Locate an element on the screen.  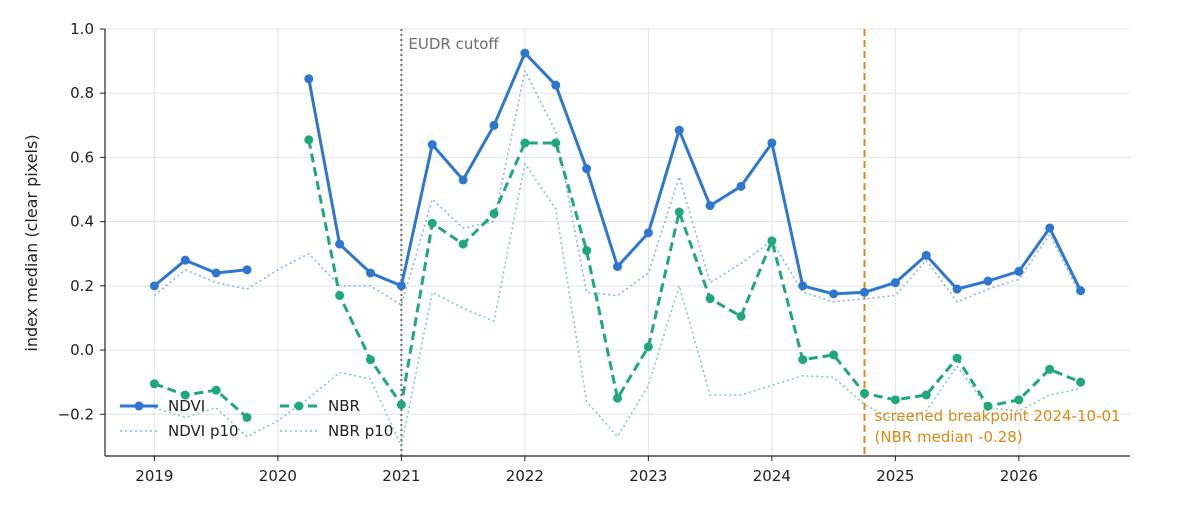
y-axis-title: index median (clear pixels) is located at coordinates (31, 242).